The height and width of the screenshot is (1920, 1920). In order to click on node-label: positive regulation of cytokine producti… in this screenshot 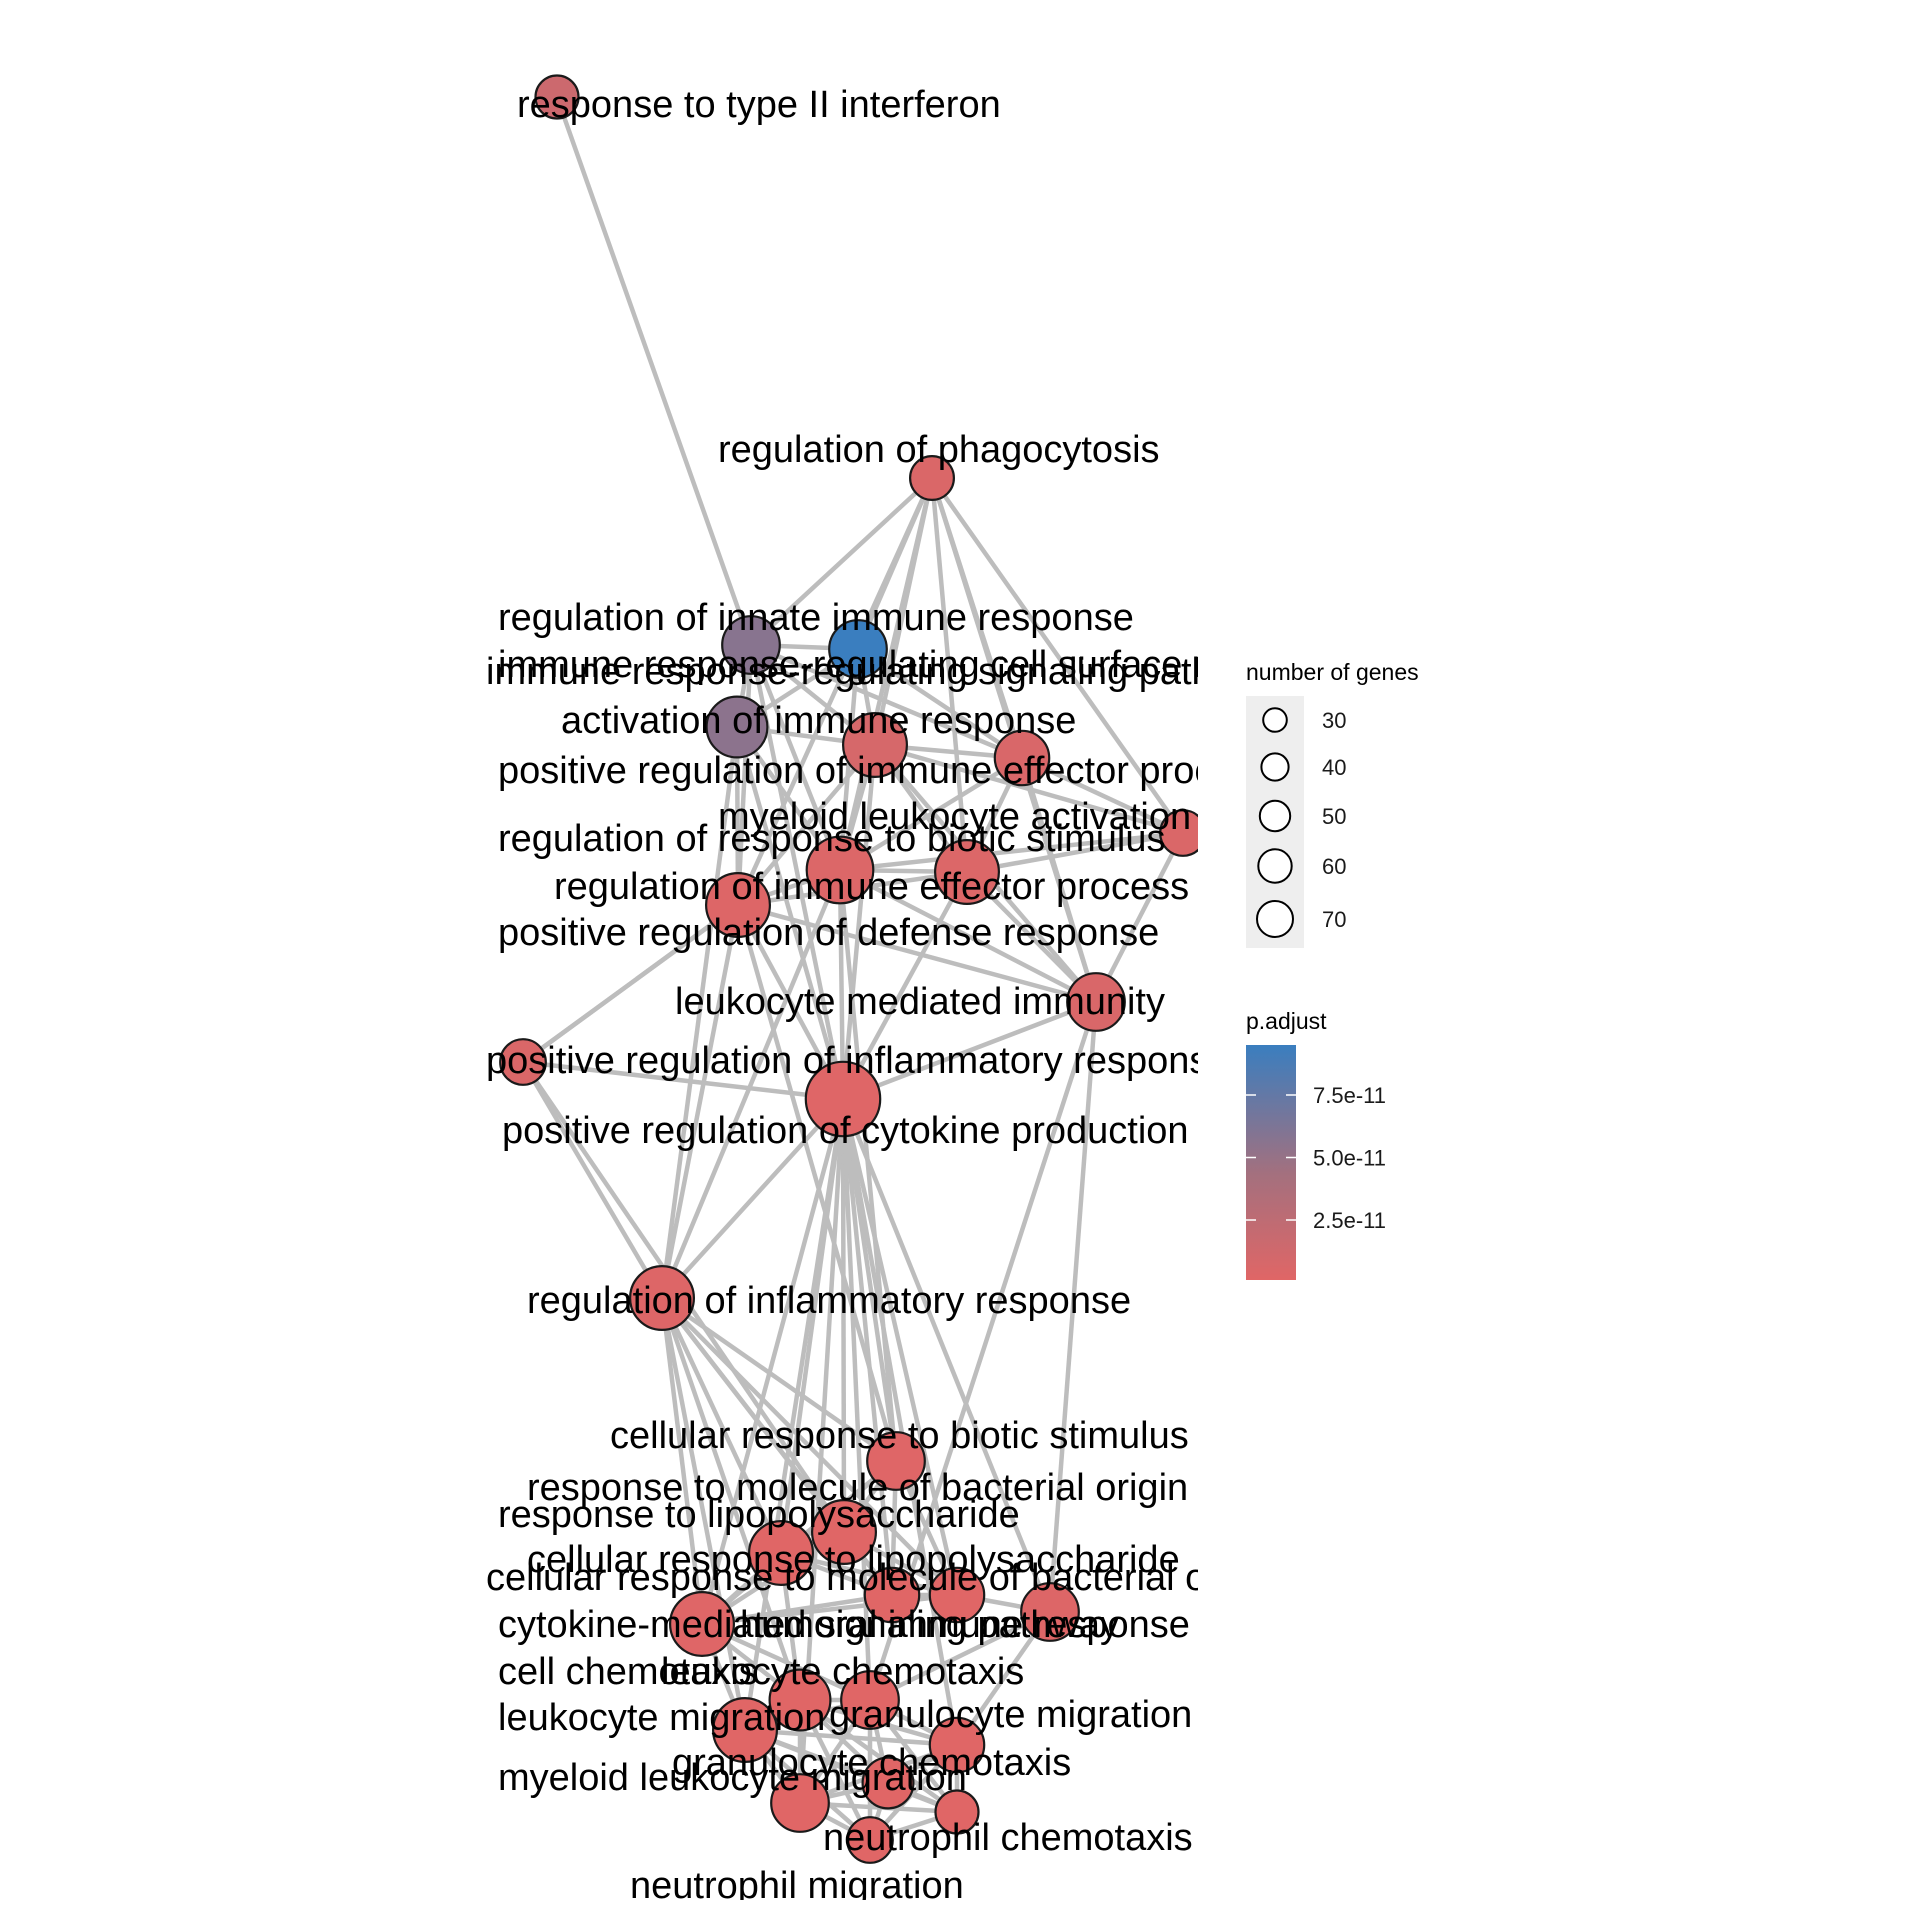, I will do `click(845, 1131)`.